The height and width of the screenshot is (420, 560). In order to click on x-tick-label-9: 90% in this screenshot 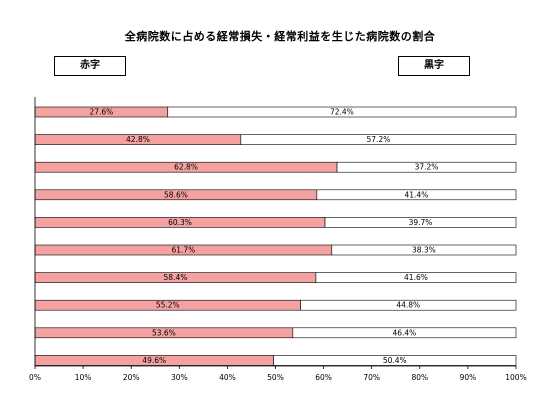, I will do `click(468, 377)`.